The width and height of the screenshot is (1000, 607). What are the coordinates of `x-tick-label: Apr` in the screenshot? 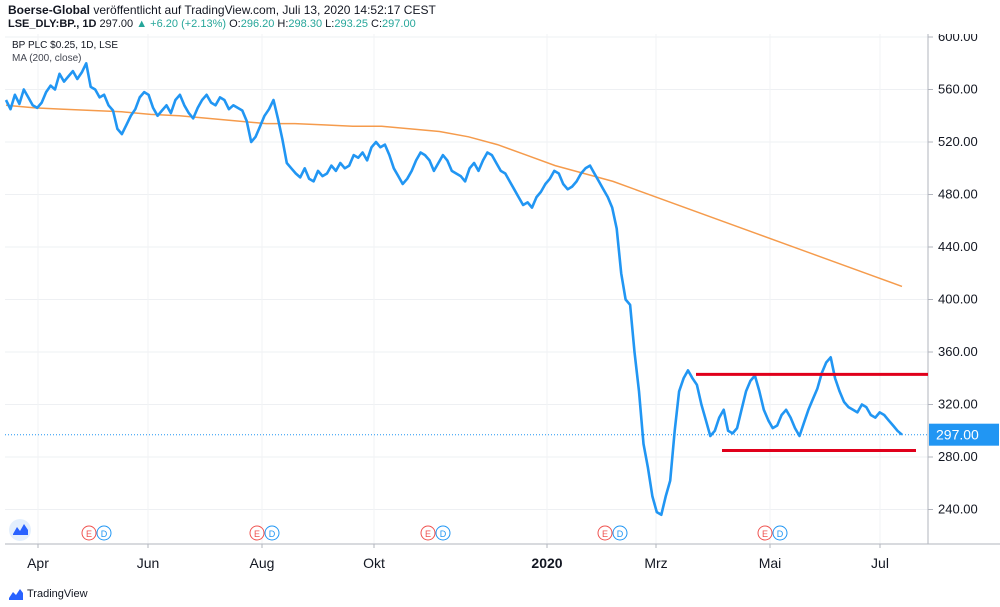 It's located at (38, 563).